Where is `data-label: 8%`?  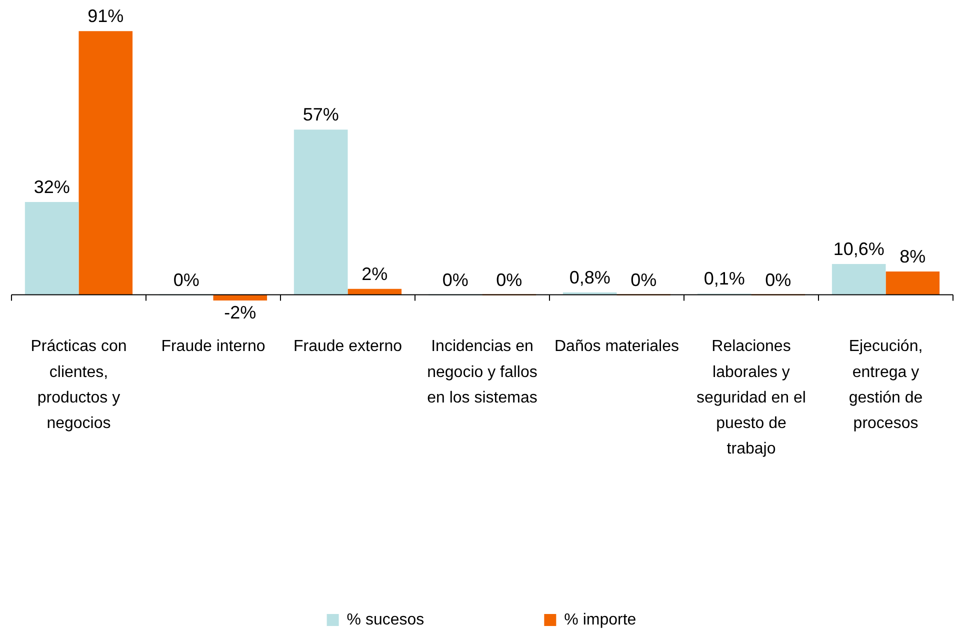
data-label: 8% is located at coordinates (913, 256).